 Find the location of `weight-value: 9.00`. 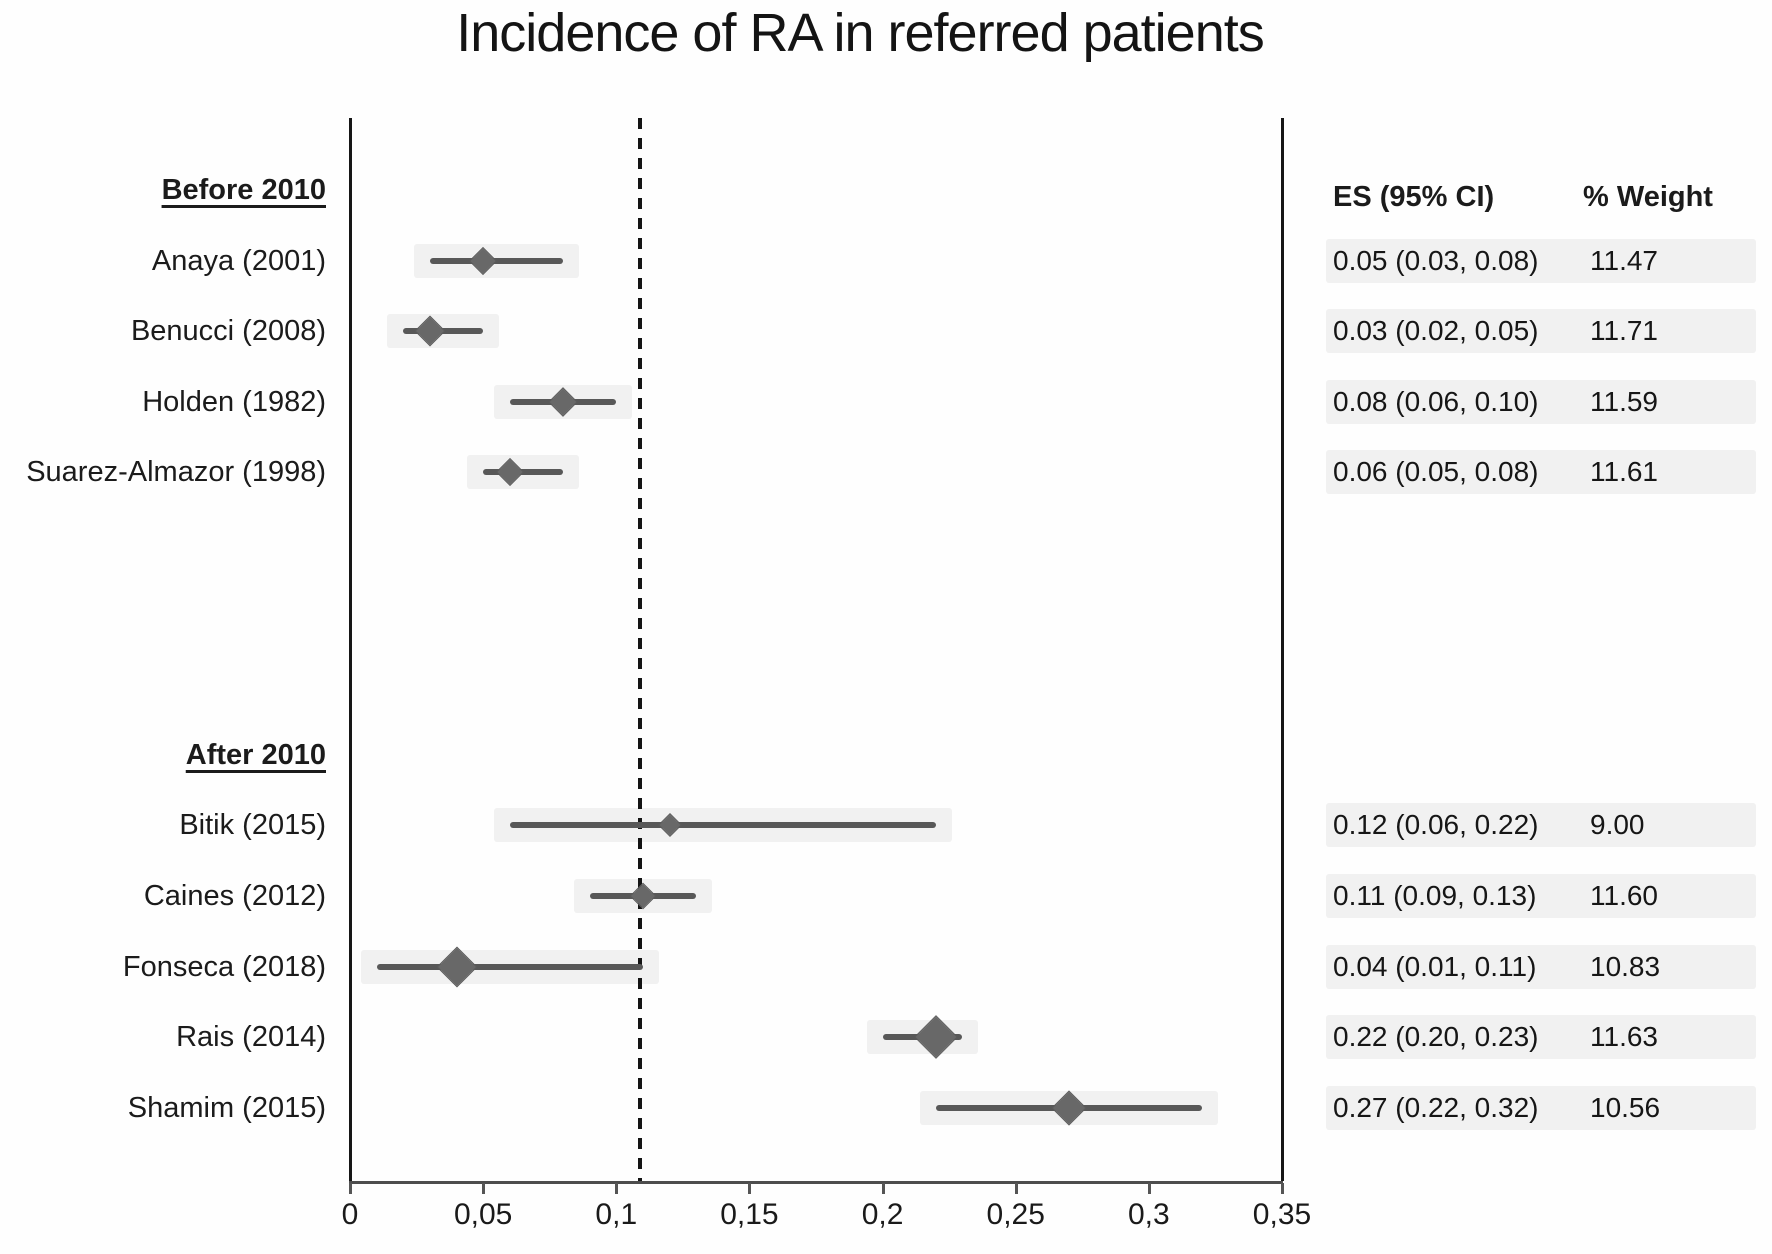

weight-value: 9.00 is located at coordinates (1617, 825).